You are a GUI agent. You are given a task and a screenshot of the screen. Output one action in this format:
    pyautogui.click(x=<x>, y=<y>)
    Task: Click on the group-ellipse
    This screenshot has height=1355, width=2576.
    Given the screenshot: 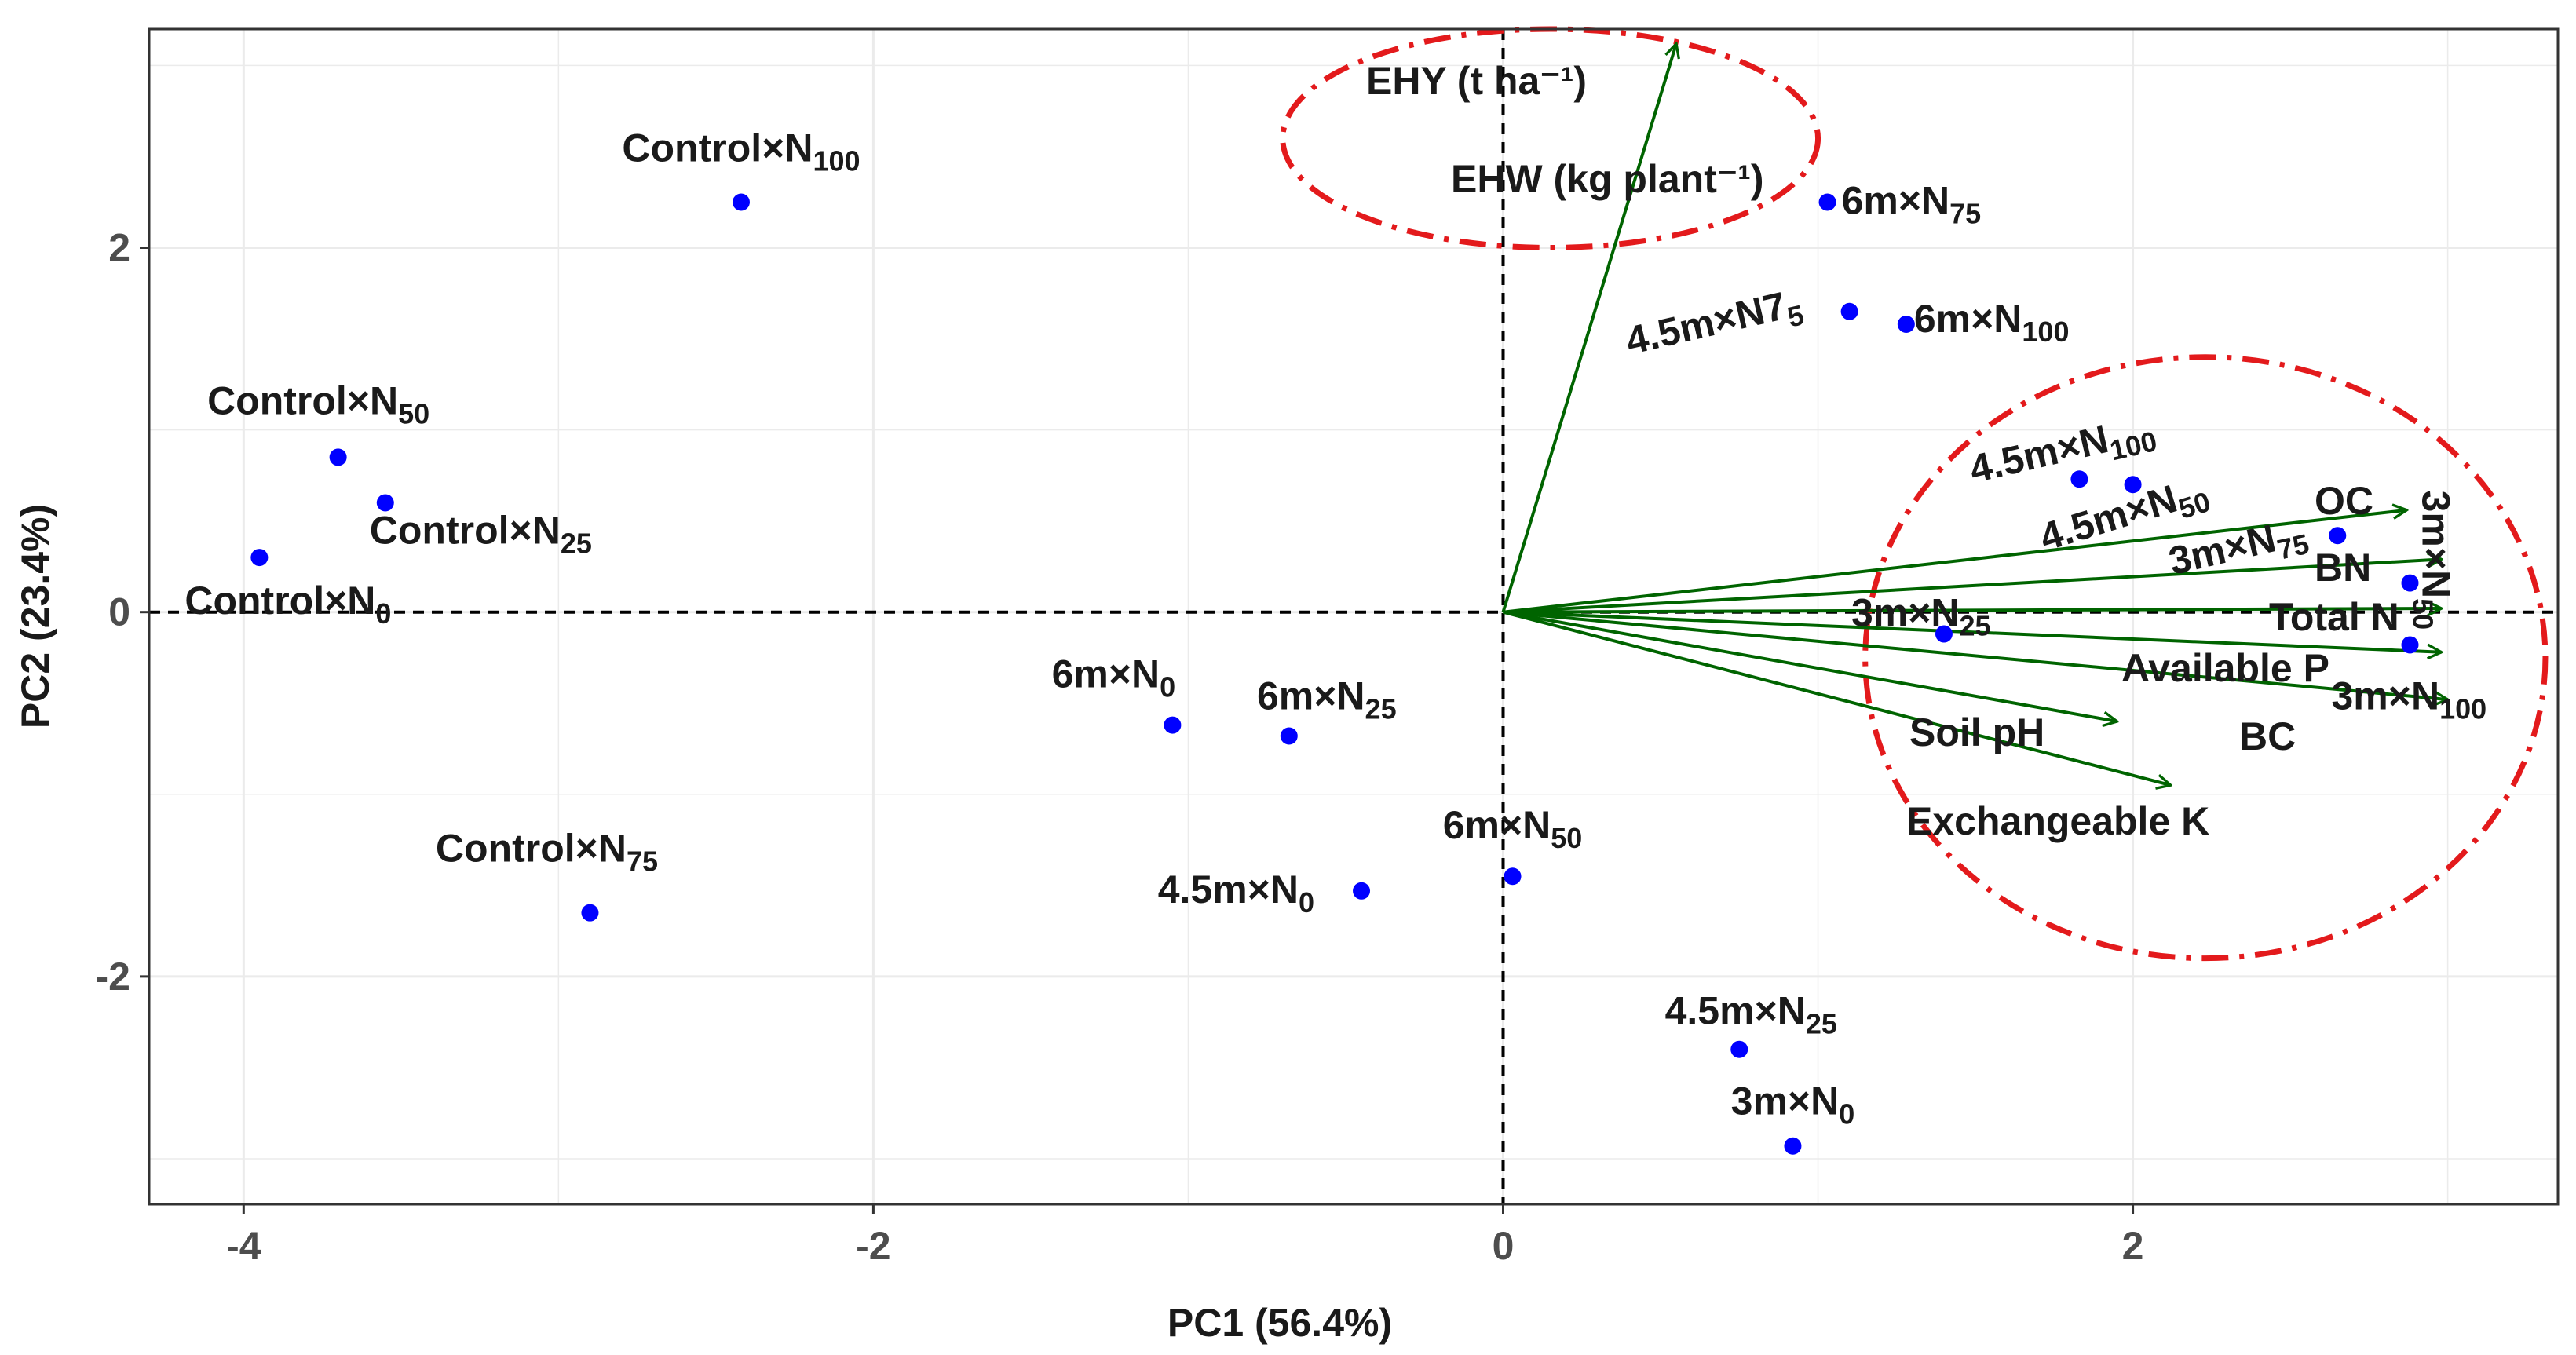 What is the action you would take?
    pyautogui.click(x=2205, y=658)
    